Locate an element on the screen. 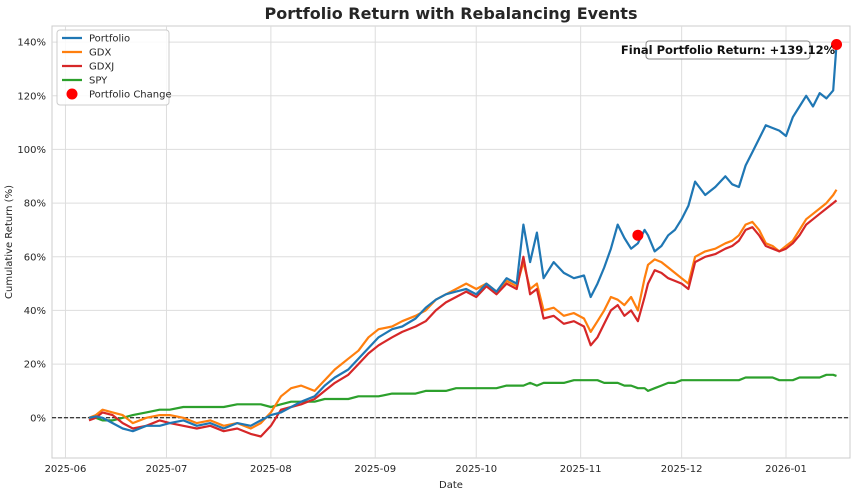 The image size is (856, 500). legend: Portfolio GDX GDXJ SPY Portfolio Change is located at coordinates (114, 67).